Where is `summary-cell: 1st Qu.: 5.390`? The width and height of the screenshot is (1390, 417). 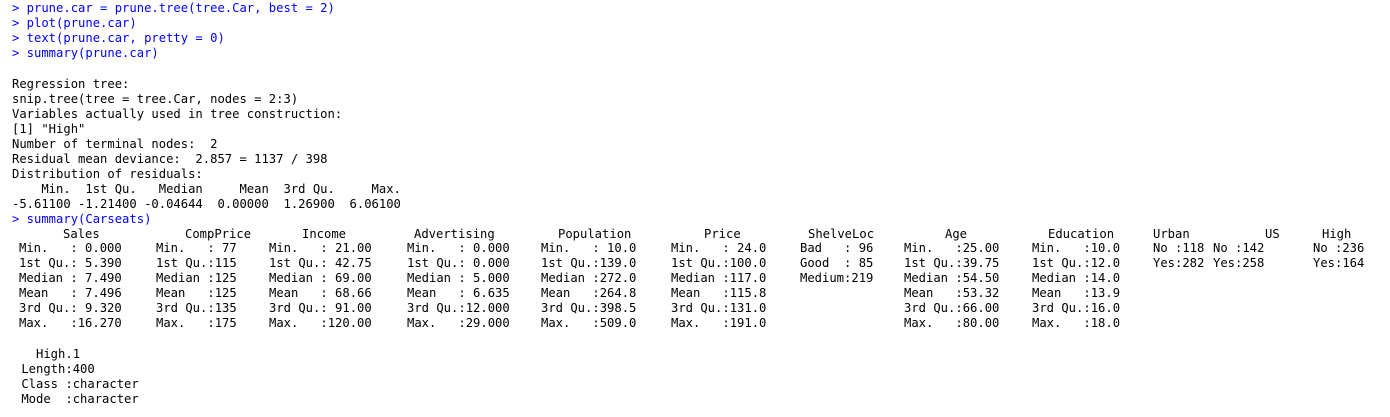 summary-cell: 1st Qu.: 5.390 is located at coordinates (70, 263).